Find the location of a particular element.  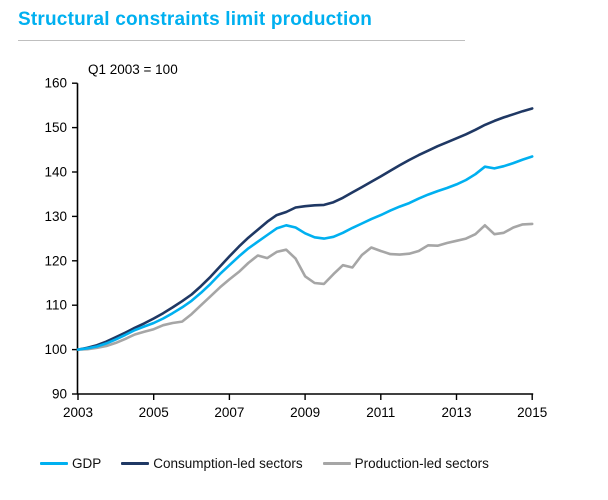

y-tick-label: 160 is located at coordinates (55, 83).